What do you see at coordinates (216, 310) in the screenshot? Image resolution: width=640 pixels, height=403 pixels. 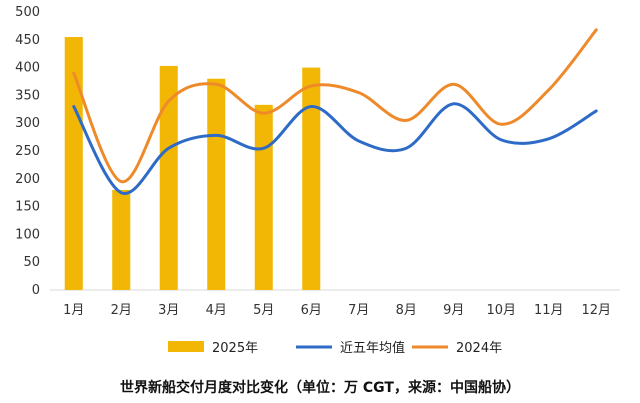 I see `x-tick-label: 4月` at bounding box center [216, 310].